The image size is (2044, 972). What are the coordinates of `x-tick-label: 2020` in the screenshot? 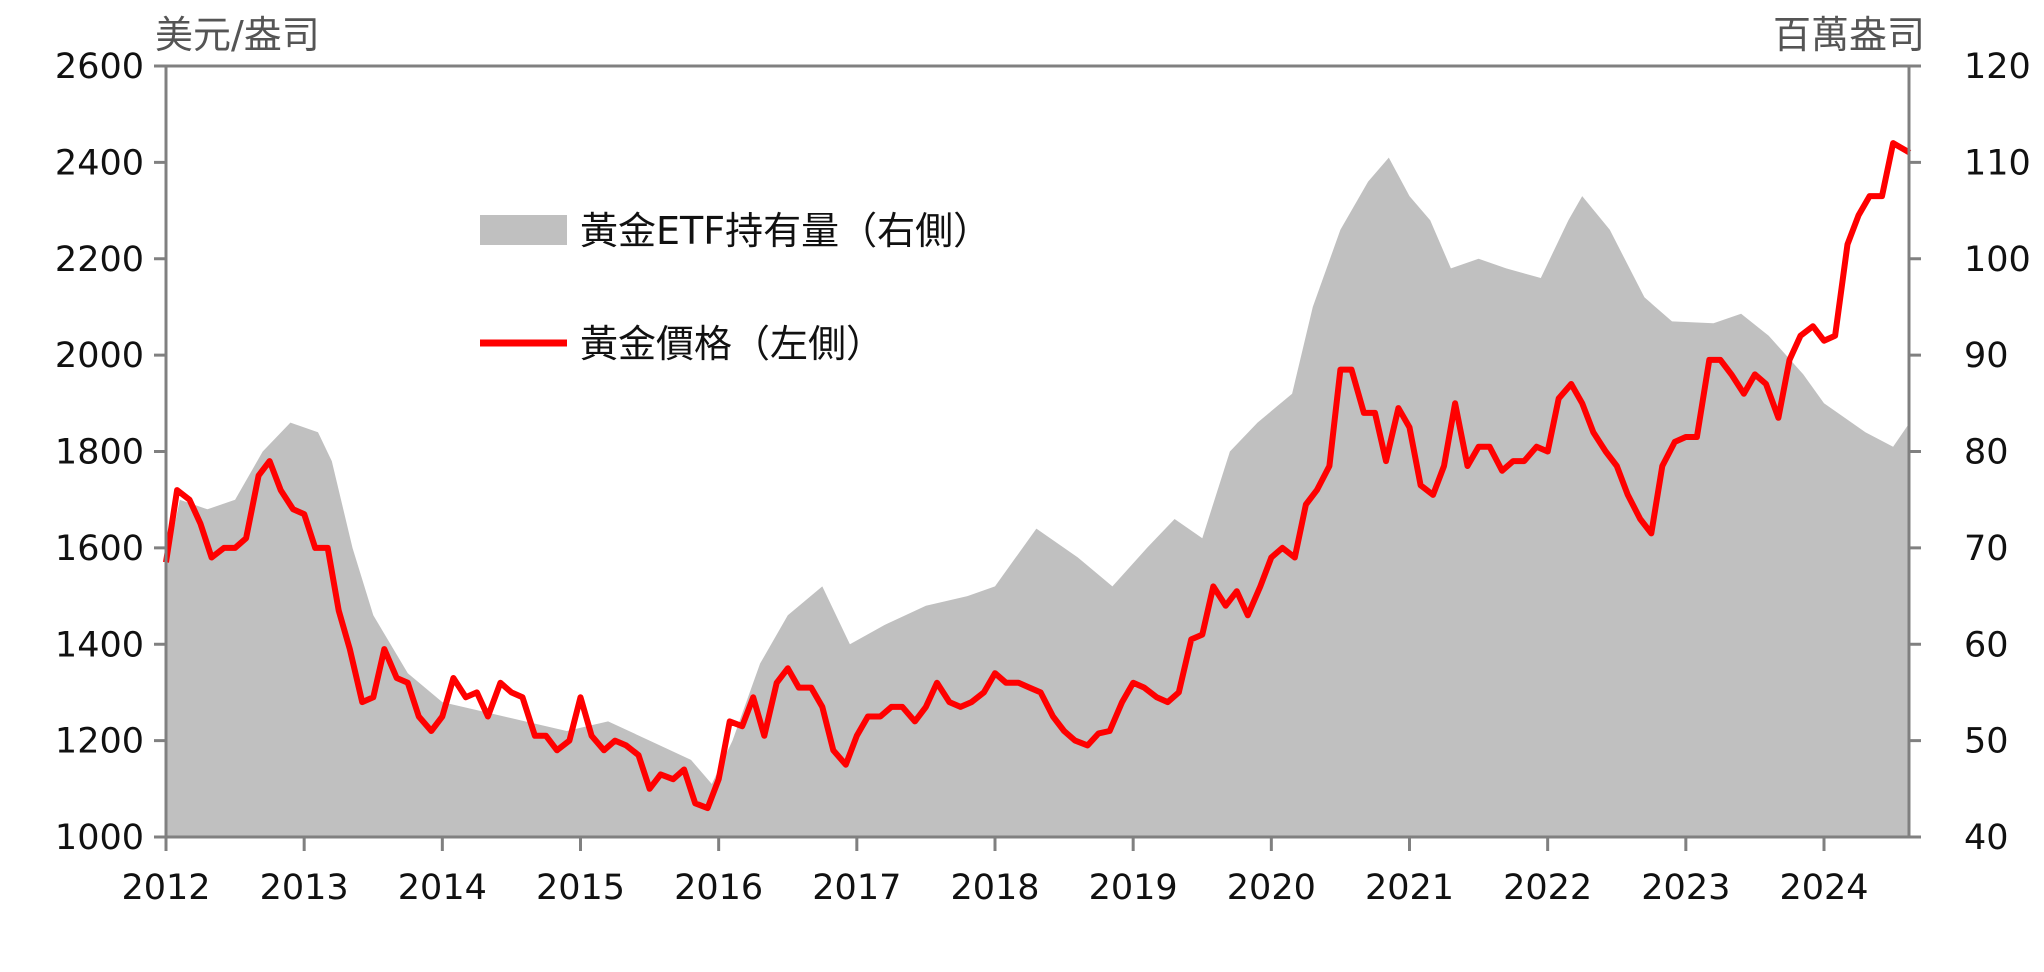 It's located at (1271, 888).